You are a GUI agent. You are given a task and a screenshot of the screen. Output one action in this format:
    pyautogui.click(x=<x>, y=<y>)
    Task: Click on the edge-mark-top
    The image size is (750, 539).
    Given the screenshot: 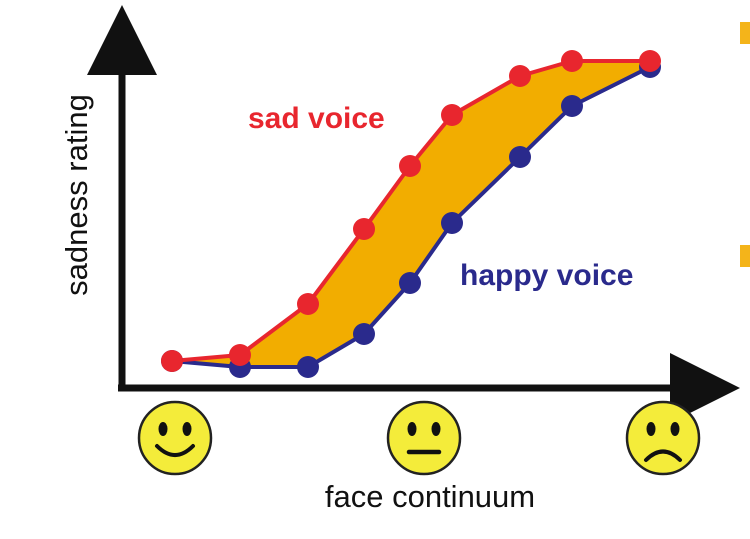 What is the action you would take?
    pyautogui.click(x=745, y=33)
    